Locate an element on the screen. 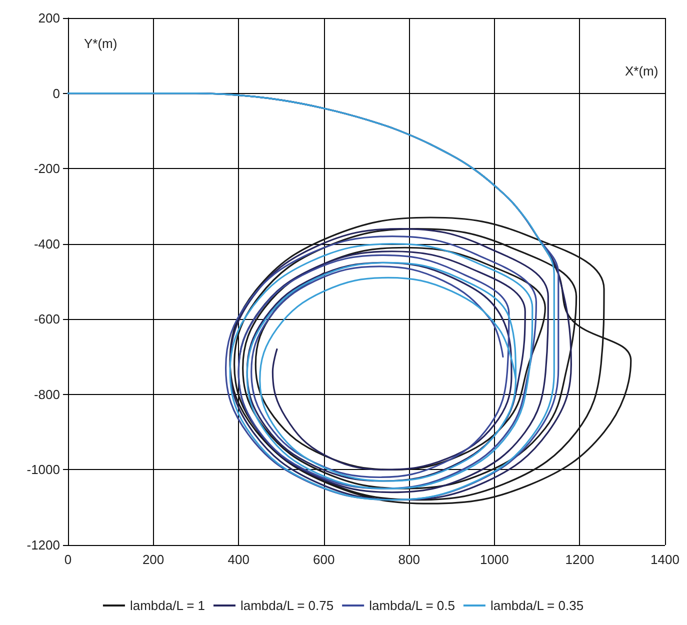 The height and width of the screenshot is (625, 687). y-tick-label: 0 is located at coordinates (56, 93).